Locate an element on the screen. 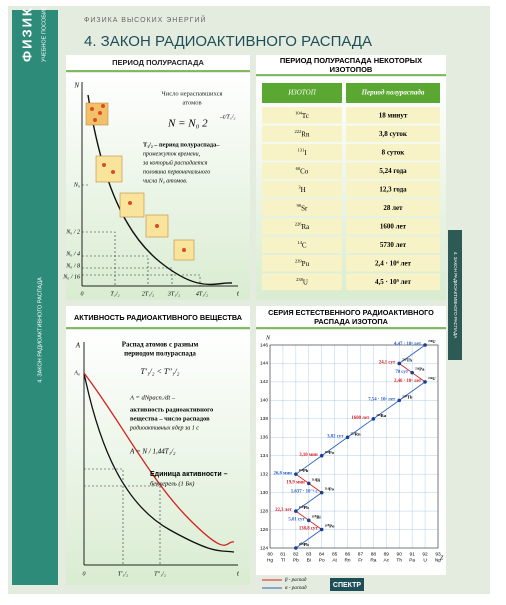  isotope: 238U is located at coordinates (302, 281).